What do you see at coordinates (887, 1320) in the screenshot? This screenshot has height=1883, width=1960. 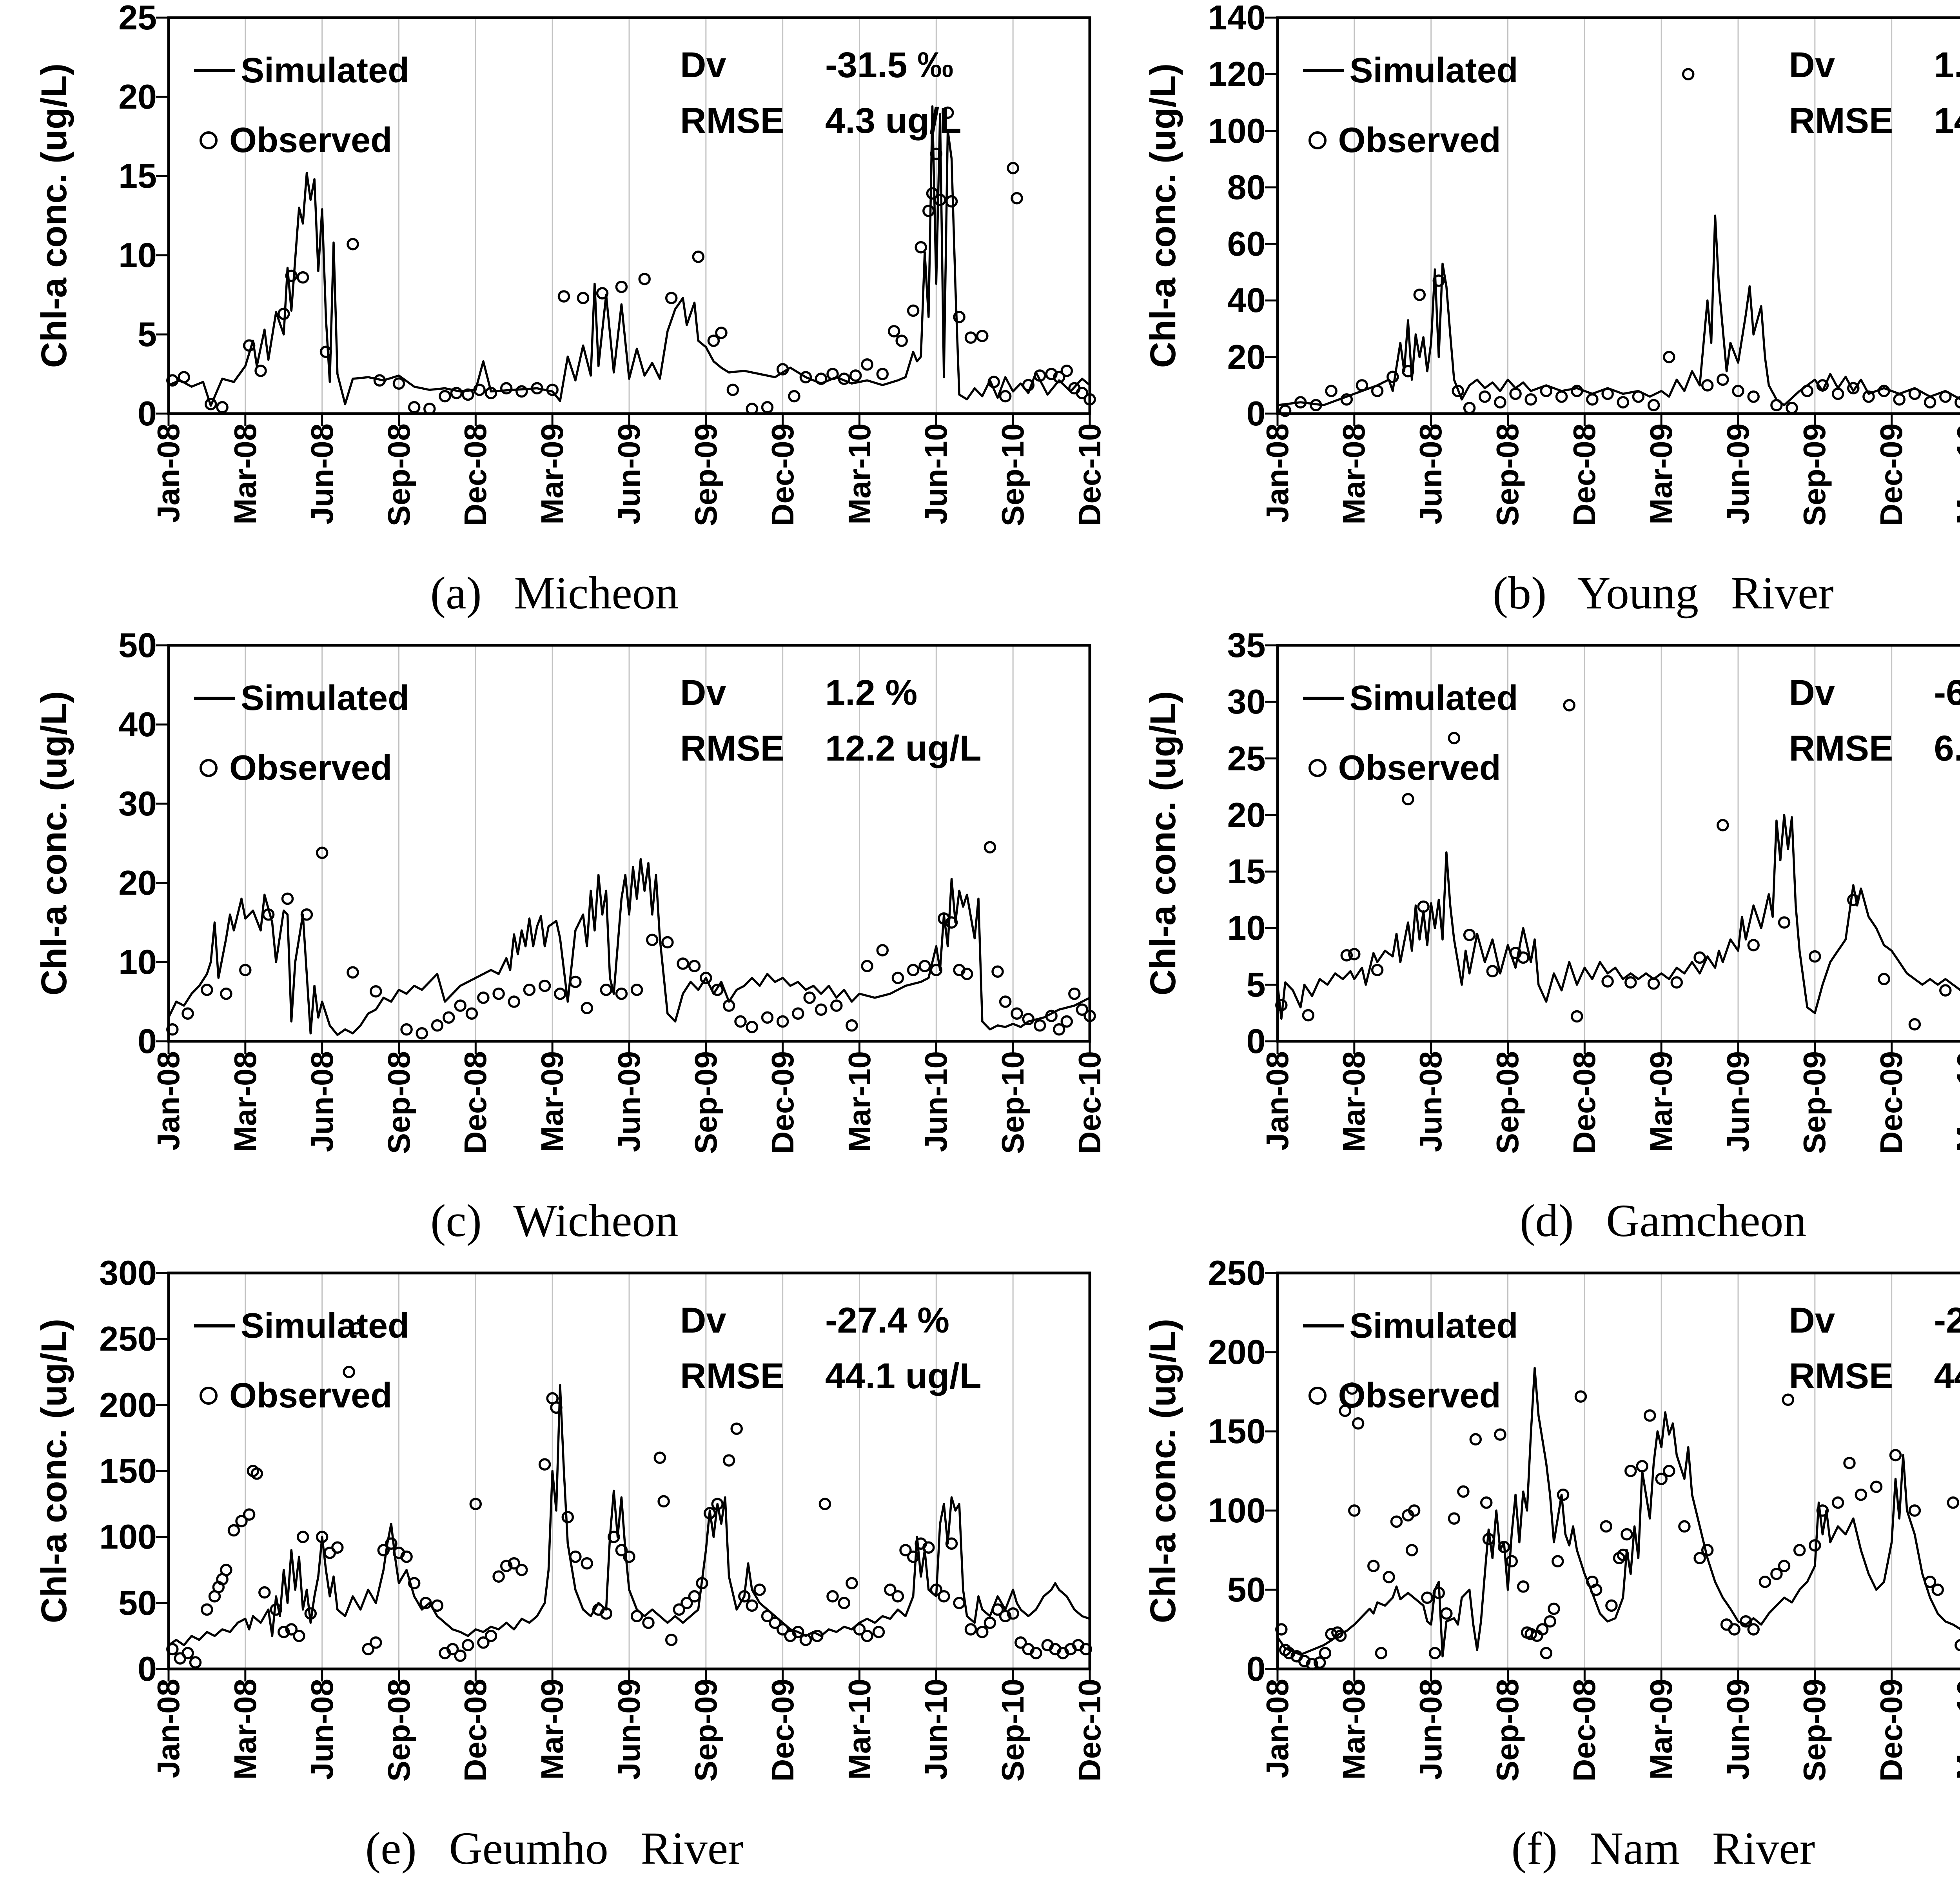 I see `dv-value: -27.4 %` at bounding box center [887, 1320].